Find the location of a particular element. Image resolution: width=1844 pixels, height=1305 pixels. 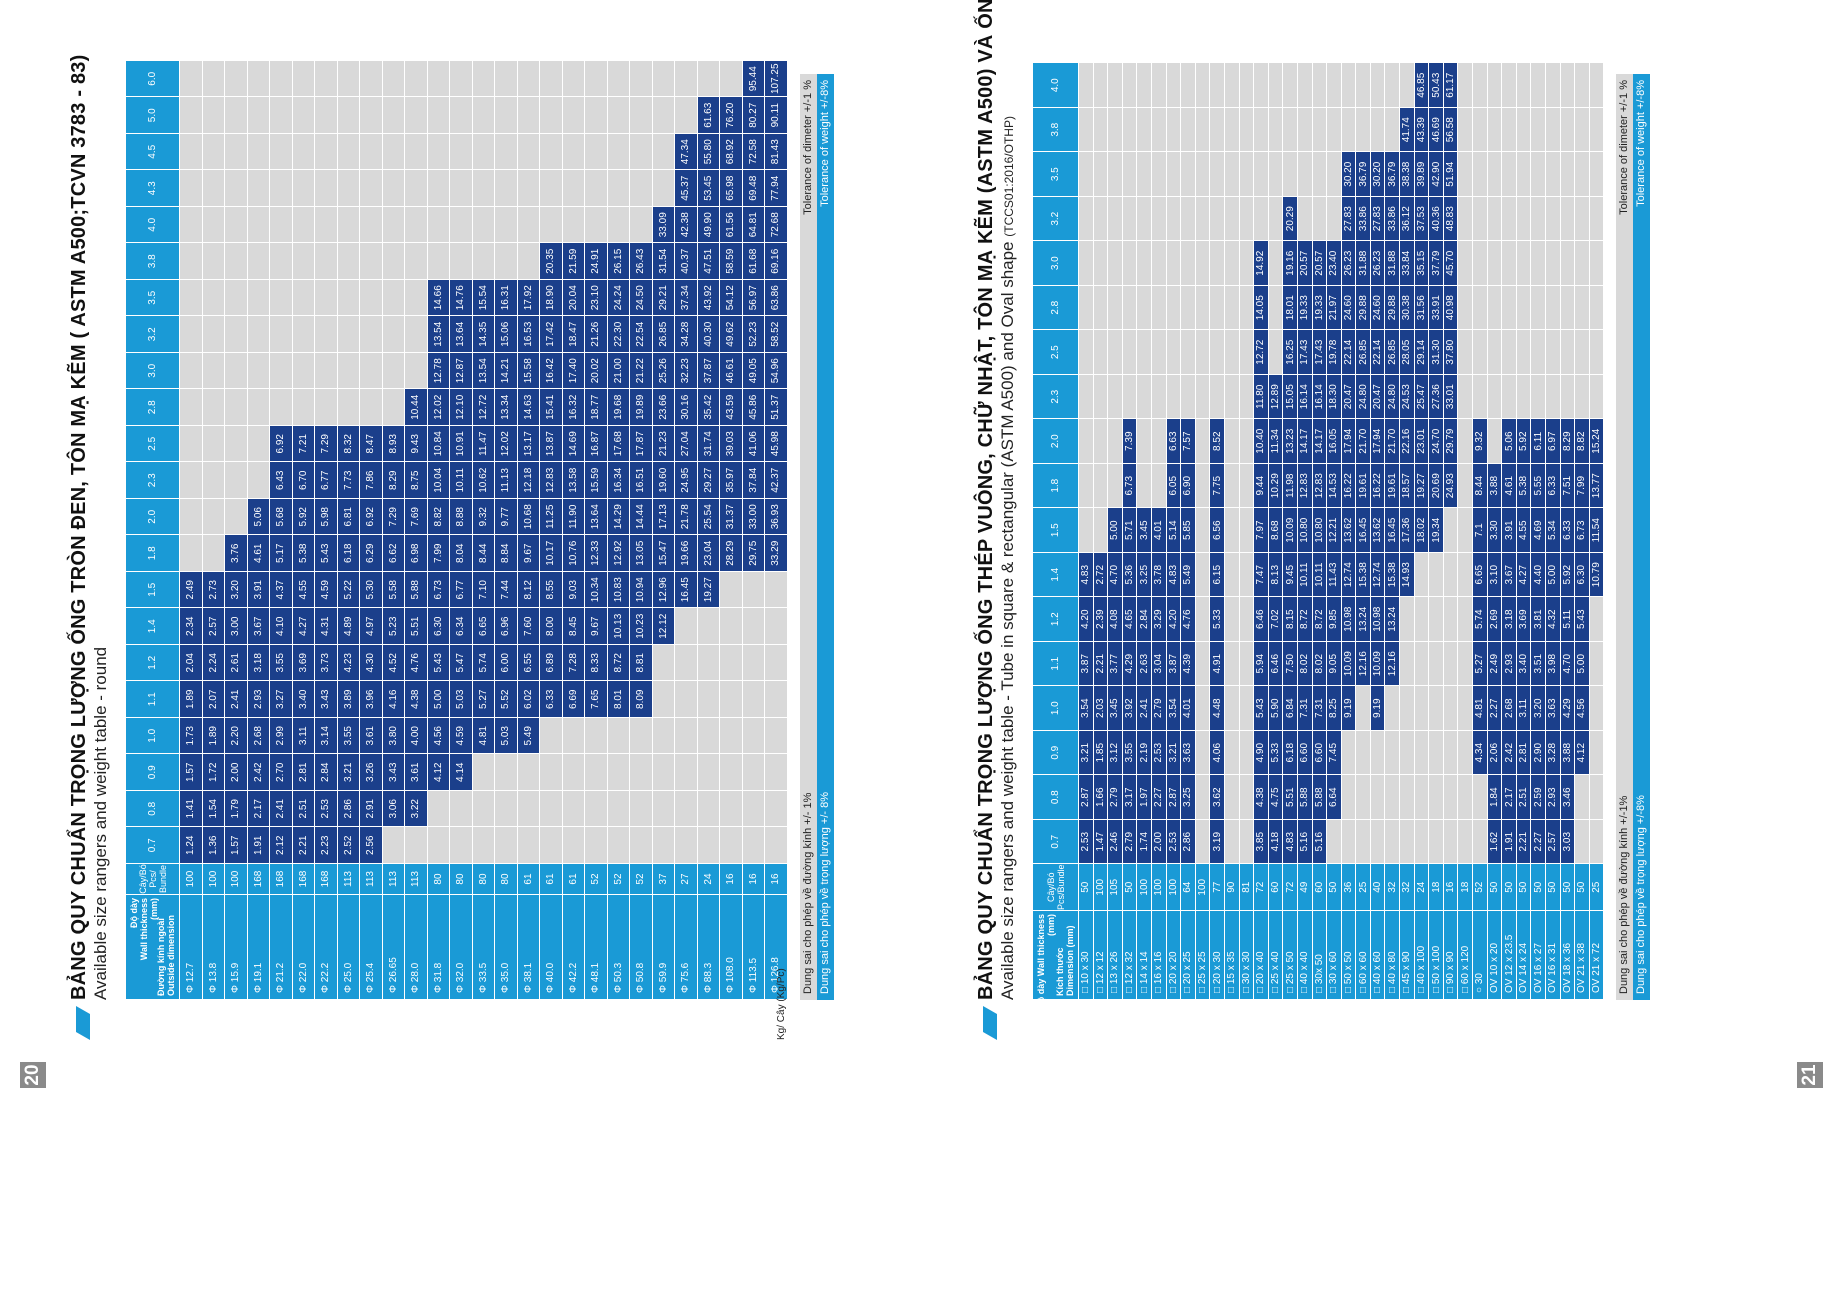

weight-cell: 6.34 is located at coordinates (460, 626).